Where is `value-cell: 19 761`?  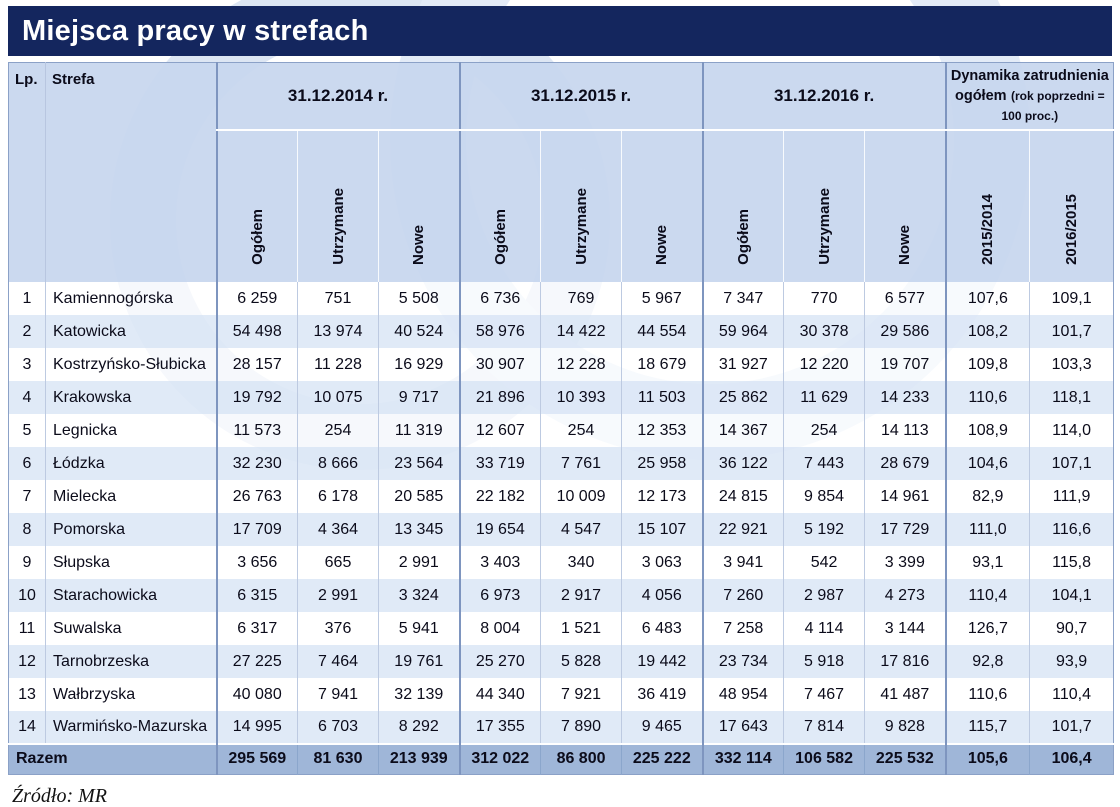 value-cell: 19 761 is located at coordinates (418, 661).